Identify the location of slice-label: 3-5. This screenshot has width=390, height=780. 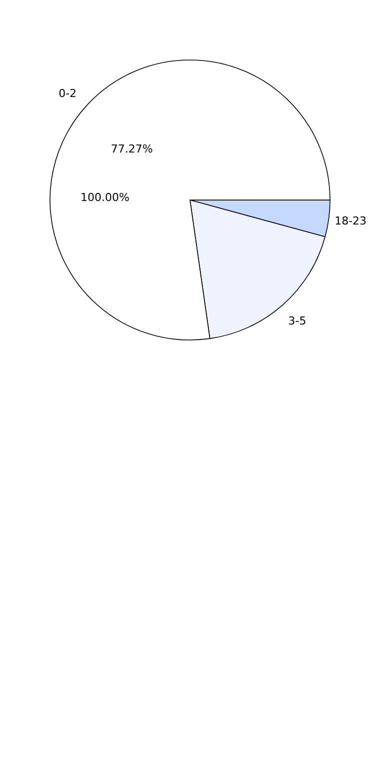
(297, 321).